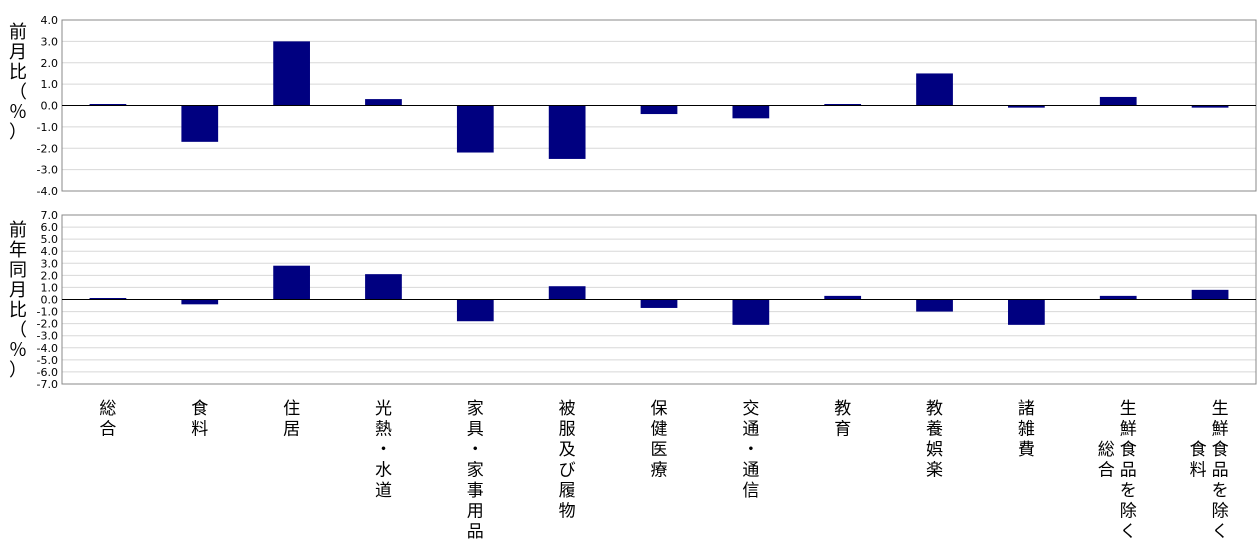 The width and height of the screenshot is (1258, 554). I want to click on monthly-y-axis-label: 前月比（％）, so click(18, 82).